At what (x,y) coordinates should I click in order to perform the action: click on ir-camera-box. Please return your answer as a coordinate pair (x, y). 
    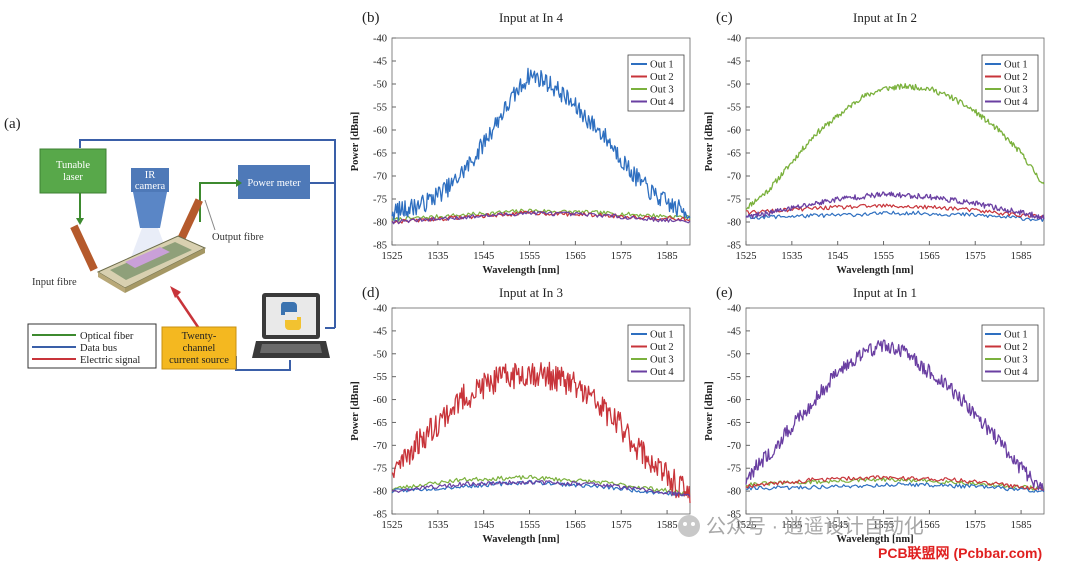
    Looking at the image, I should click on (150, 180).